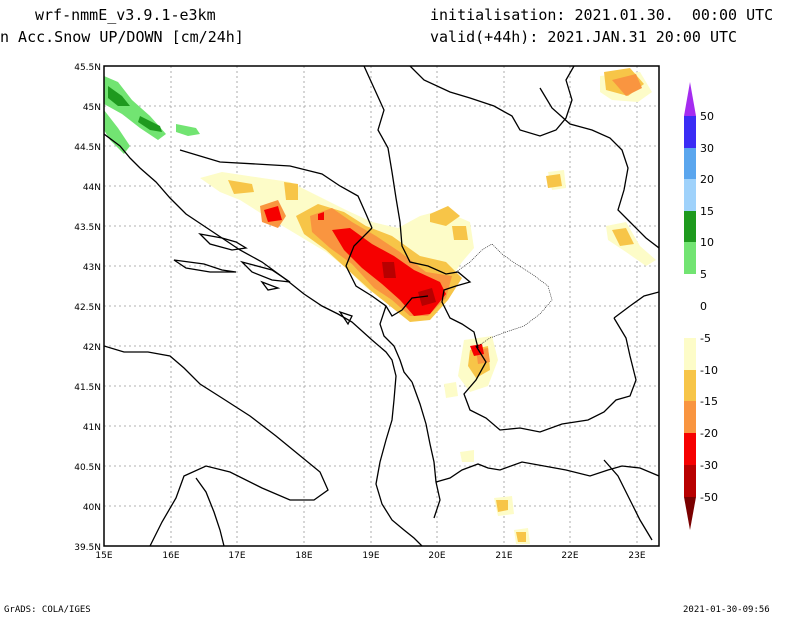 The width and height of the screenshot is (800, 618). Describe the element at coordinates (122, 37) in the screenshot. I see `field-title: n Acc.Snow UP/DOWN [cm/24h]` at that location.